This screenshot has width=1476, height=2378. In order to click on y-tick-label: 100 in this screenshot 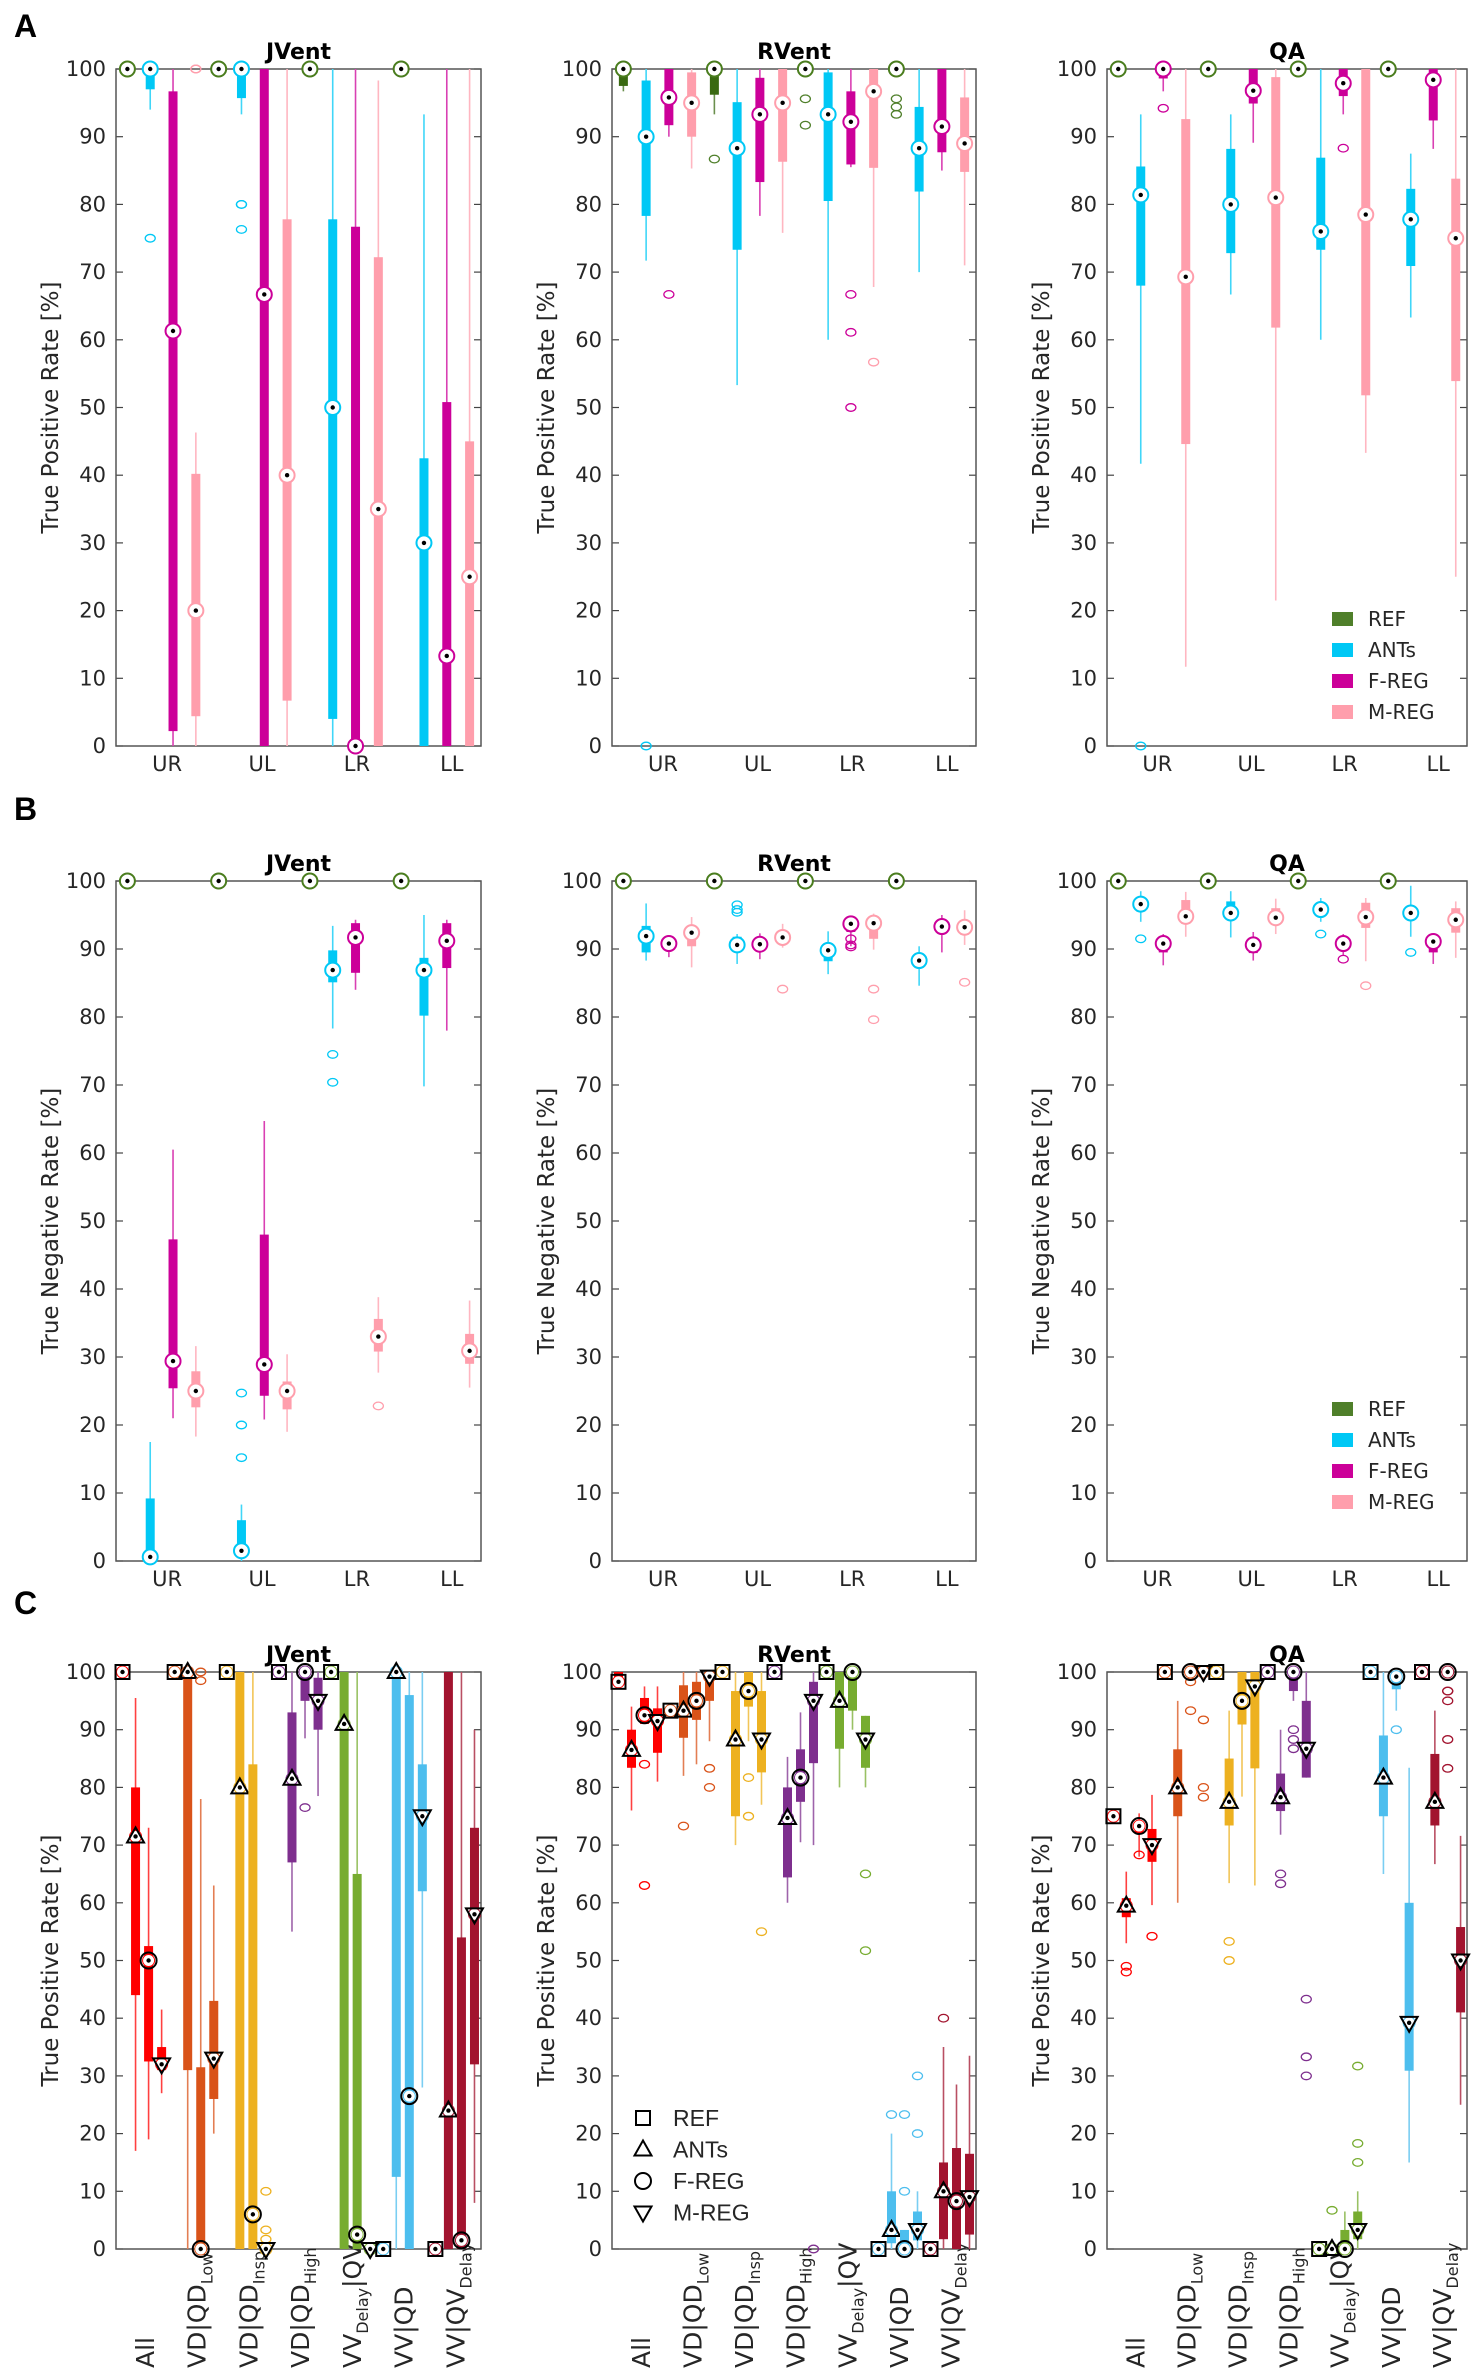, I will do `click(1077, 881)`.